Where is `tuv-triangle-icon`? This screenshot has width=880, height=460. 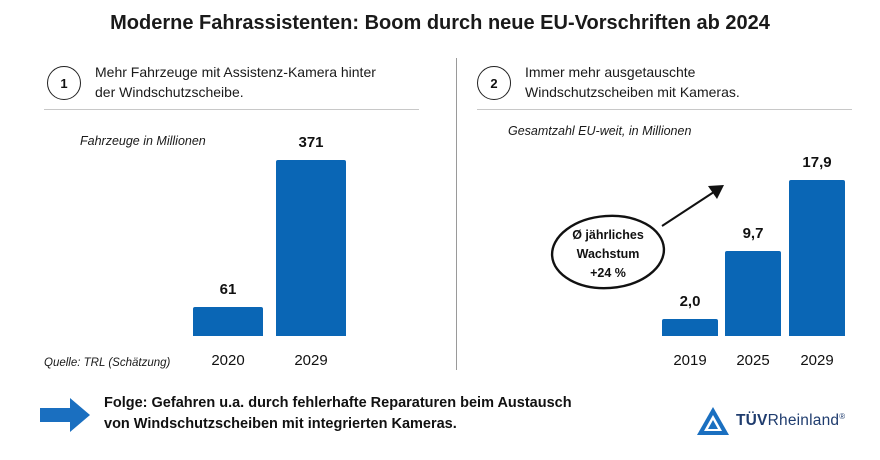 tuv-triangle-icon is located at coordinates (713, 421).